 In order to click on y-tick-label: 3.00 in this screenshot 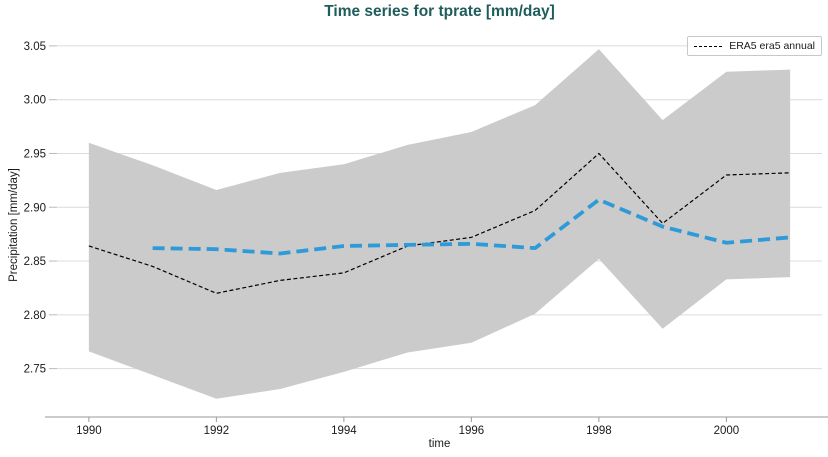, I will do `click(35, 101)`.